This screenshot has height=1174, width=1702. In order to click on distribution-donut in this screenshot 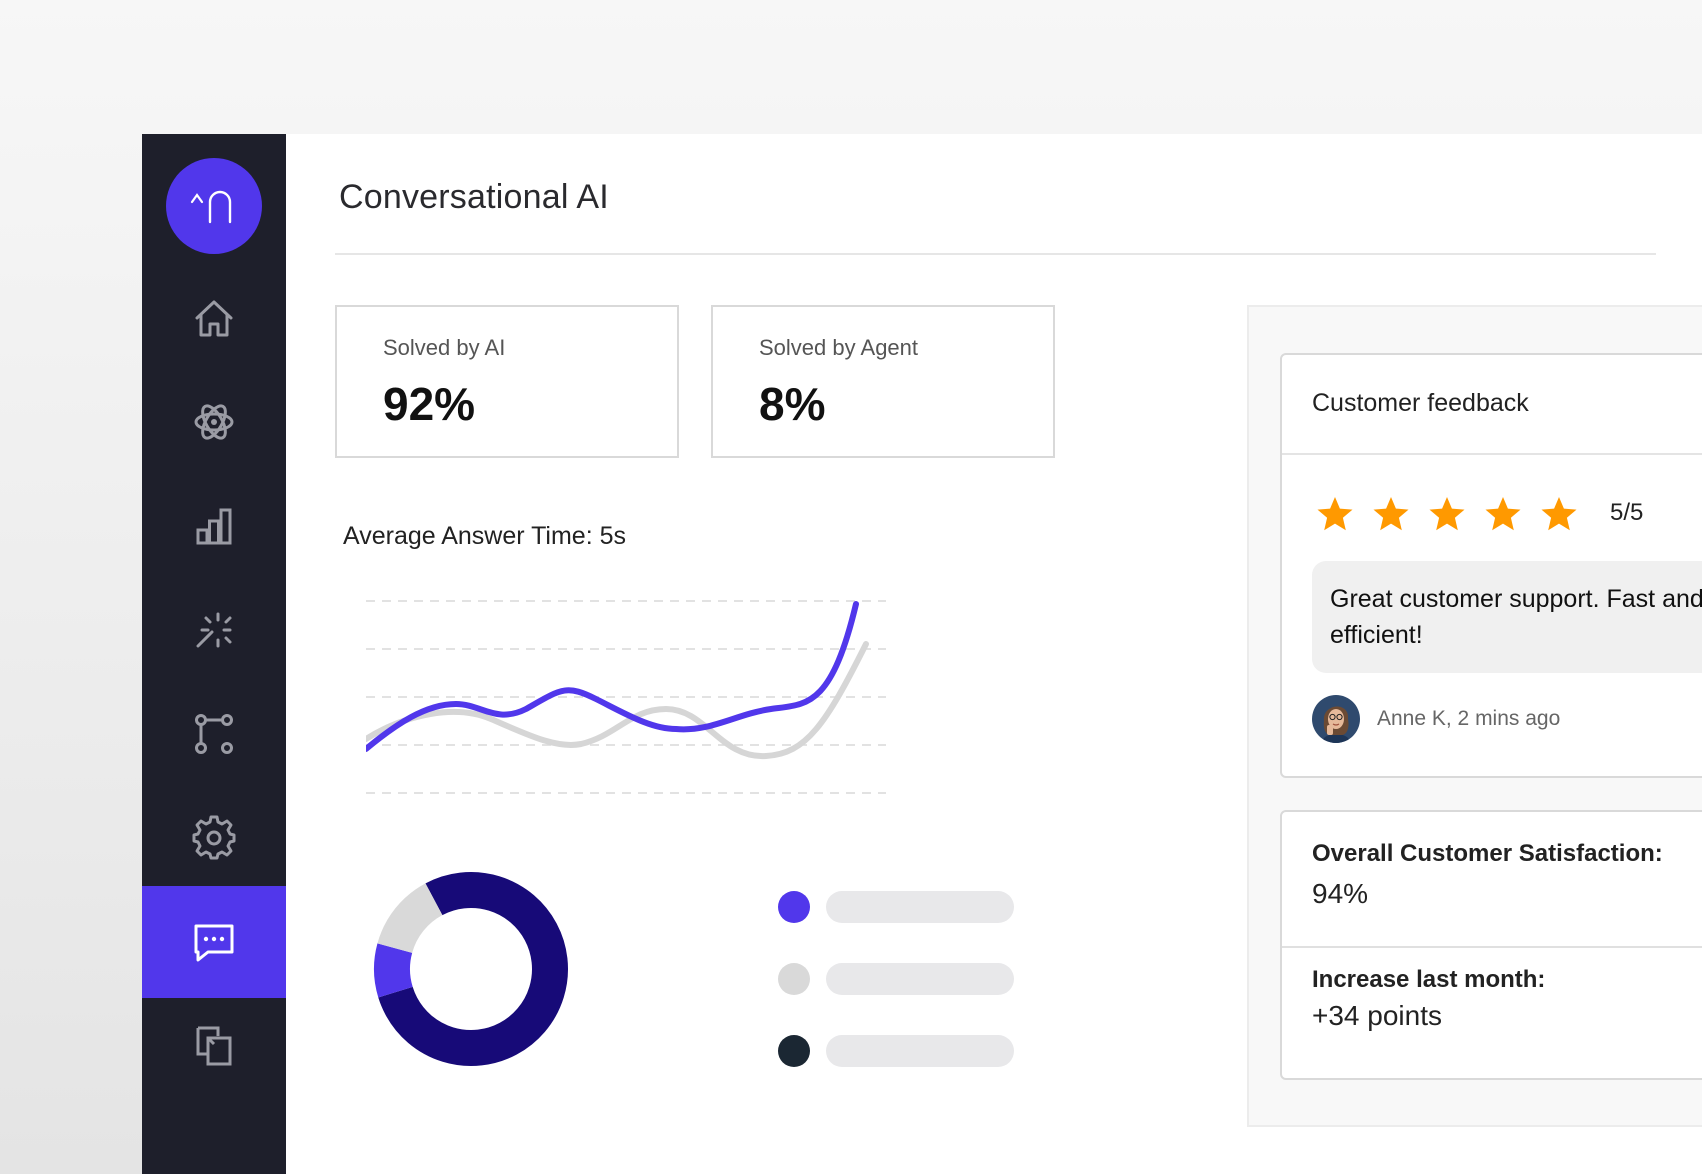, I will do `click(471, 968)`.